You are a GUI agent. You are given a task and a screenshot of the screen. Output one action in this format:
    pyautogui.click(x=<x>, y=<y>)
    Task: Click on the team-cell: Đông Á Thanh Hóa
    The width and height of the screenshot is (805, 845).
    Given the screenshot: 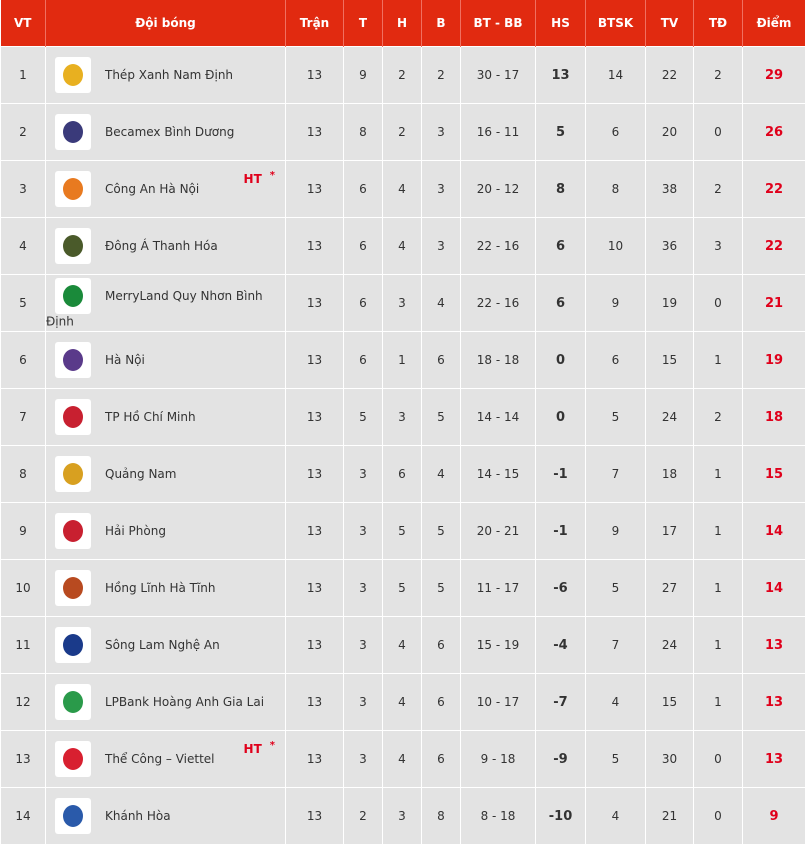 What is the action you would take?
    pyautogui.click(x=166, y=246)
    